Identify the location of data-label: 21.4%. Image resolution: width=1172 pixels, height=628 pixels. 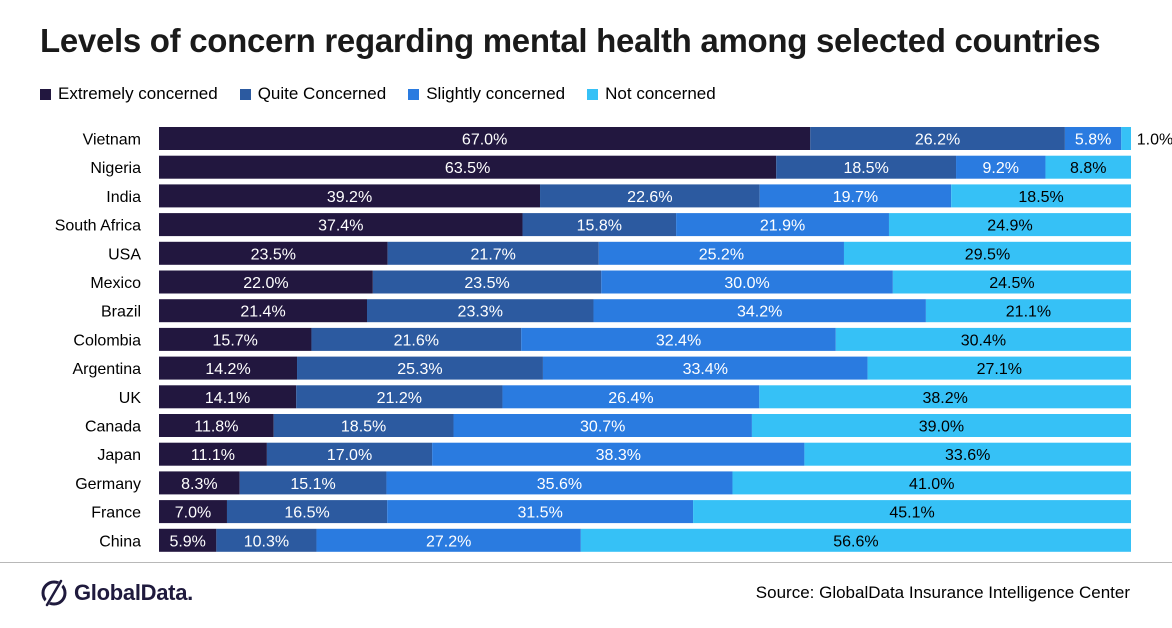
(262, 312).